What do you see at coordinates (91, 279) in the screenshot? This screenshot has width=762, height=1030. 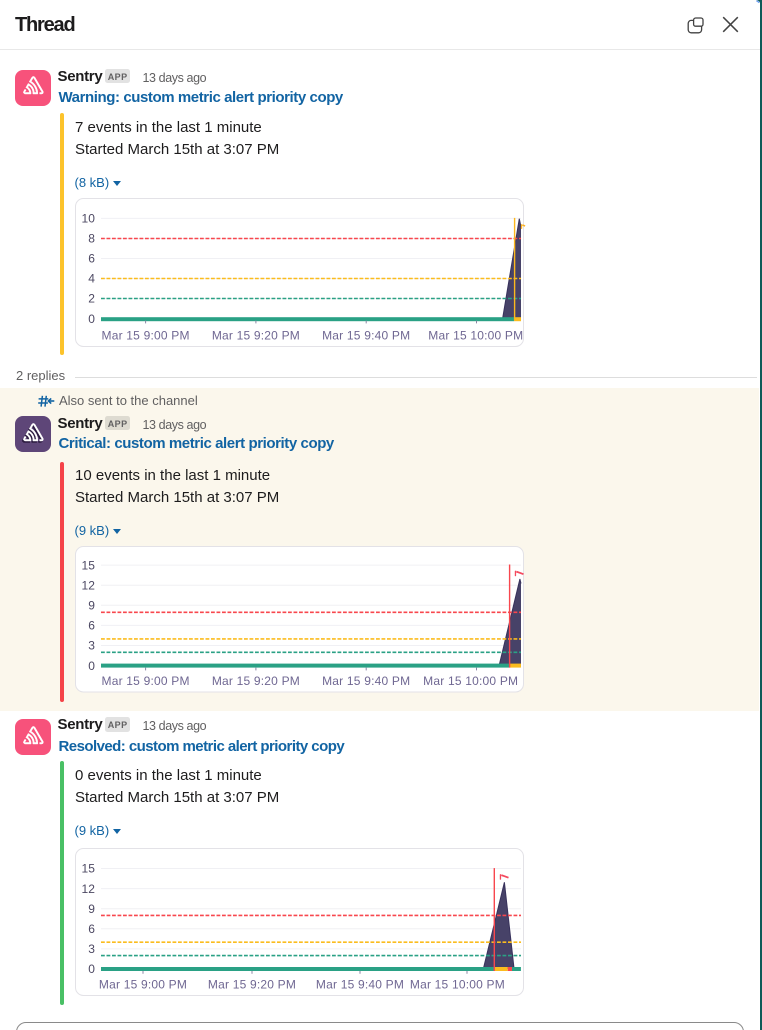 I see `svg-text: 4` at bounding box center [91, 279].